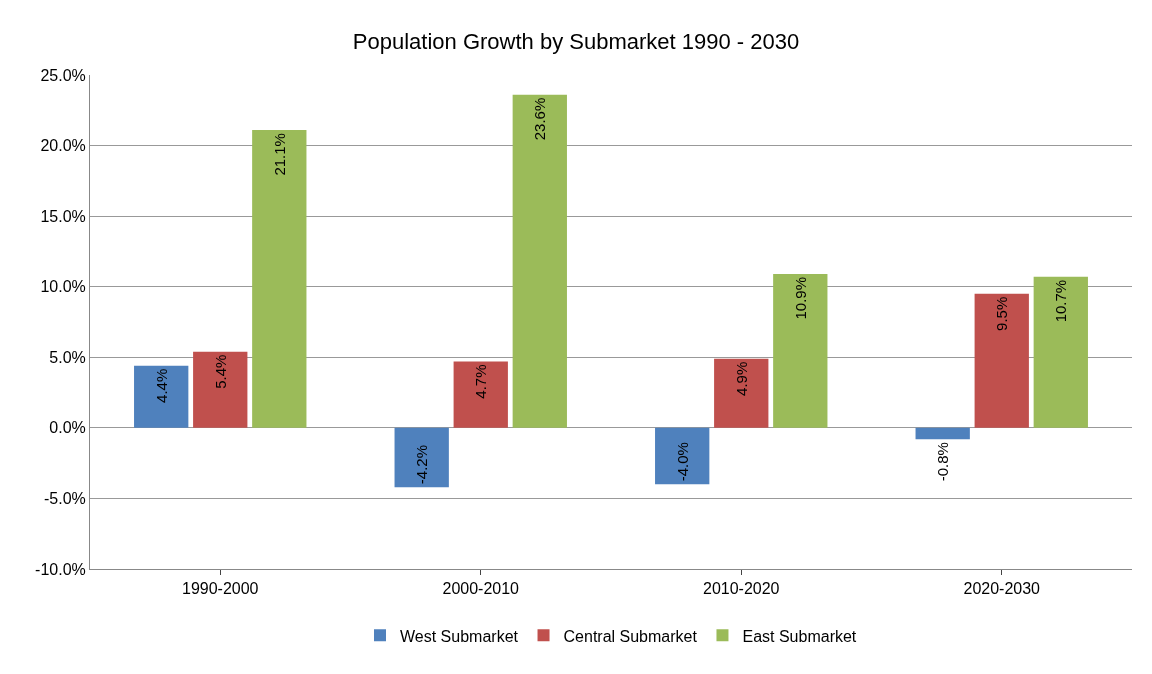 Image resolution: width=1152 pixels, height=674 pixels. What do you see at coordinates (481, 589) in the screenshot?
I see `x-tick-label: 2000-2010` at bounding box center [481, 589].